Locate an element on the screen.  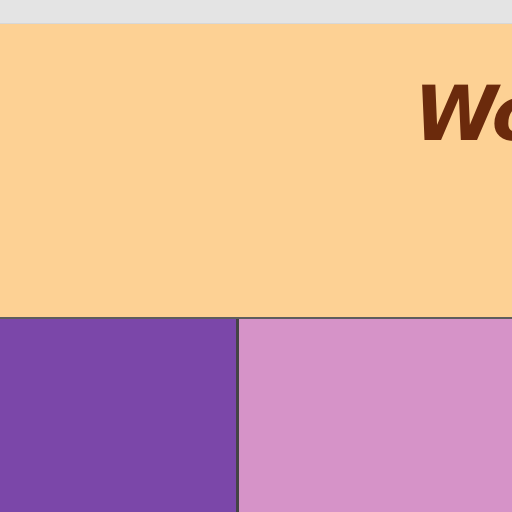
banner-title: Wo is located at coordinates (463, 113).